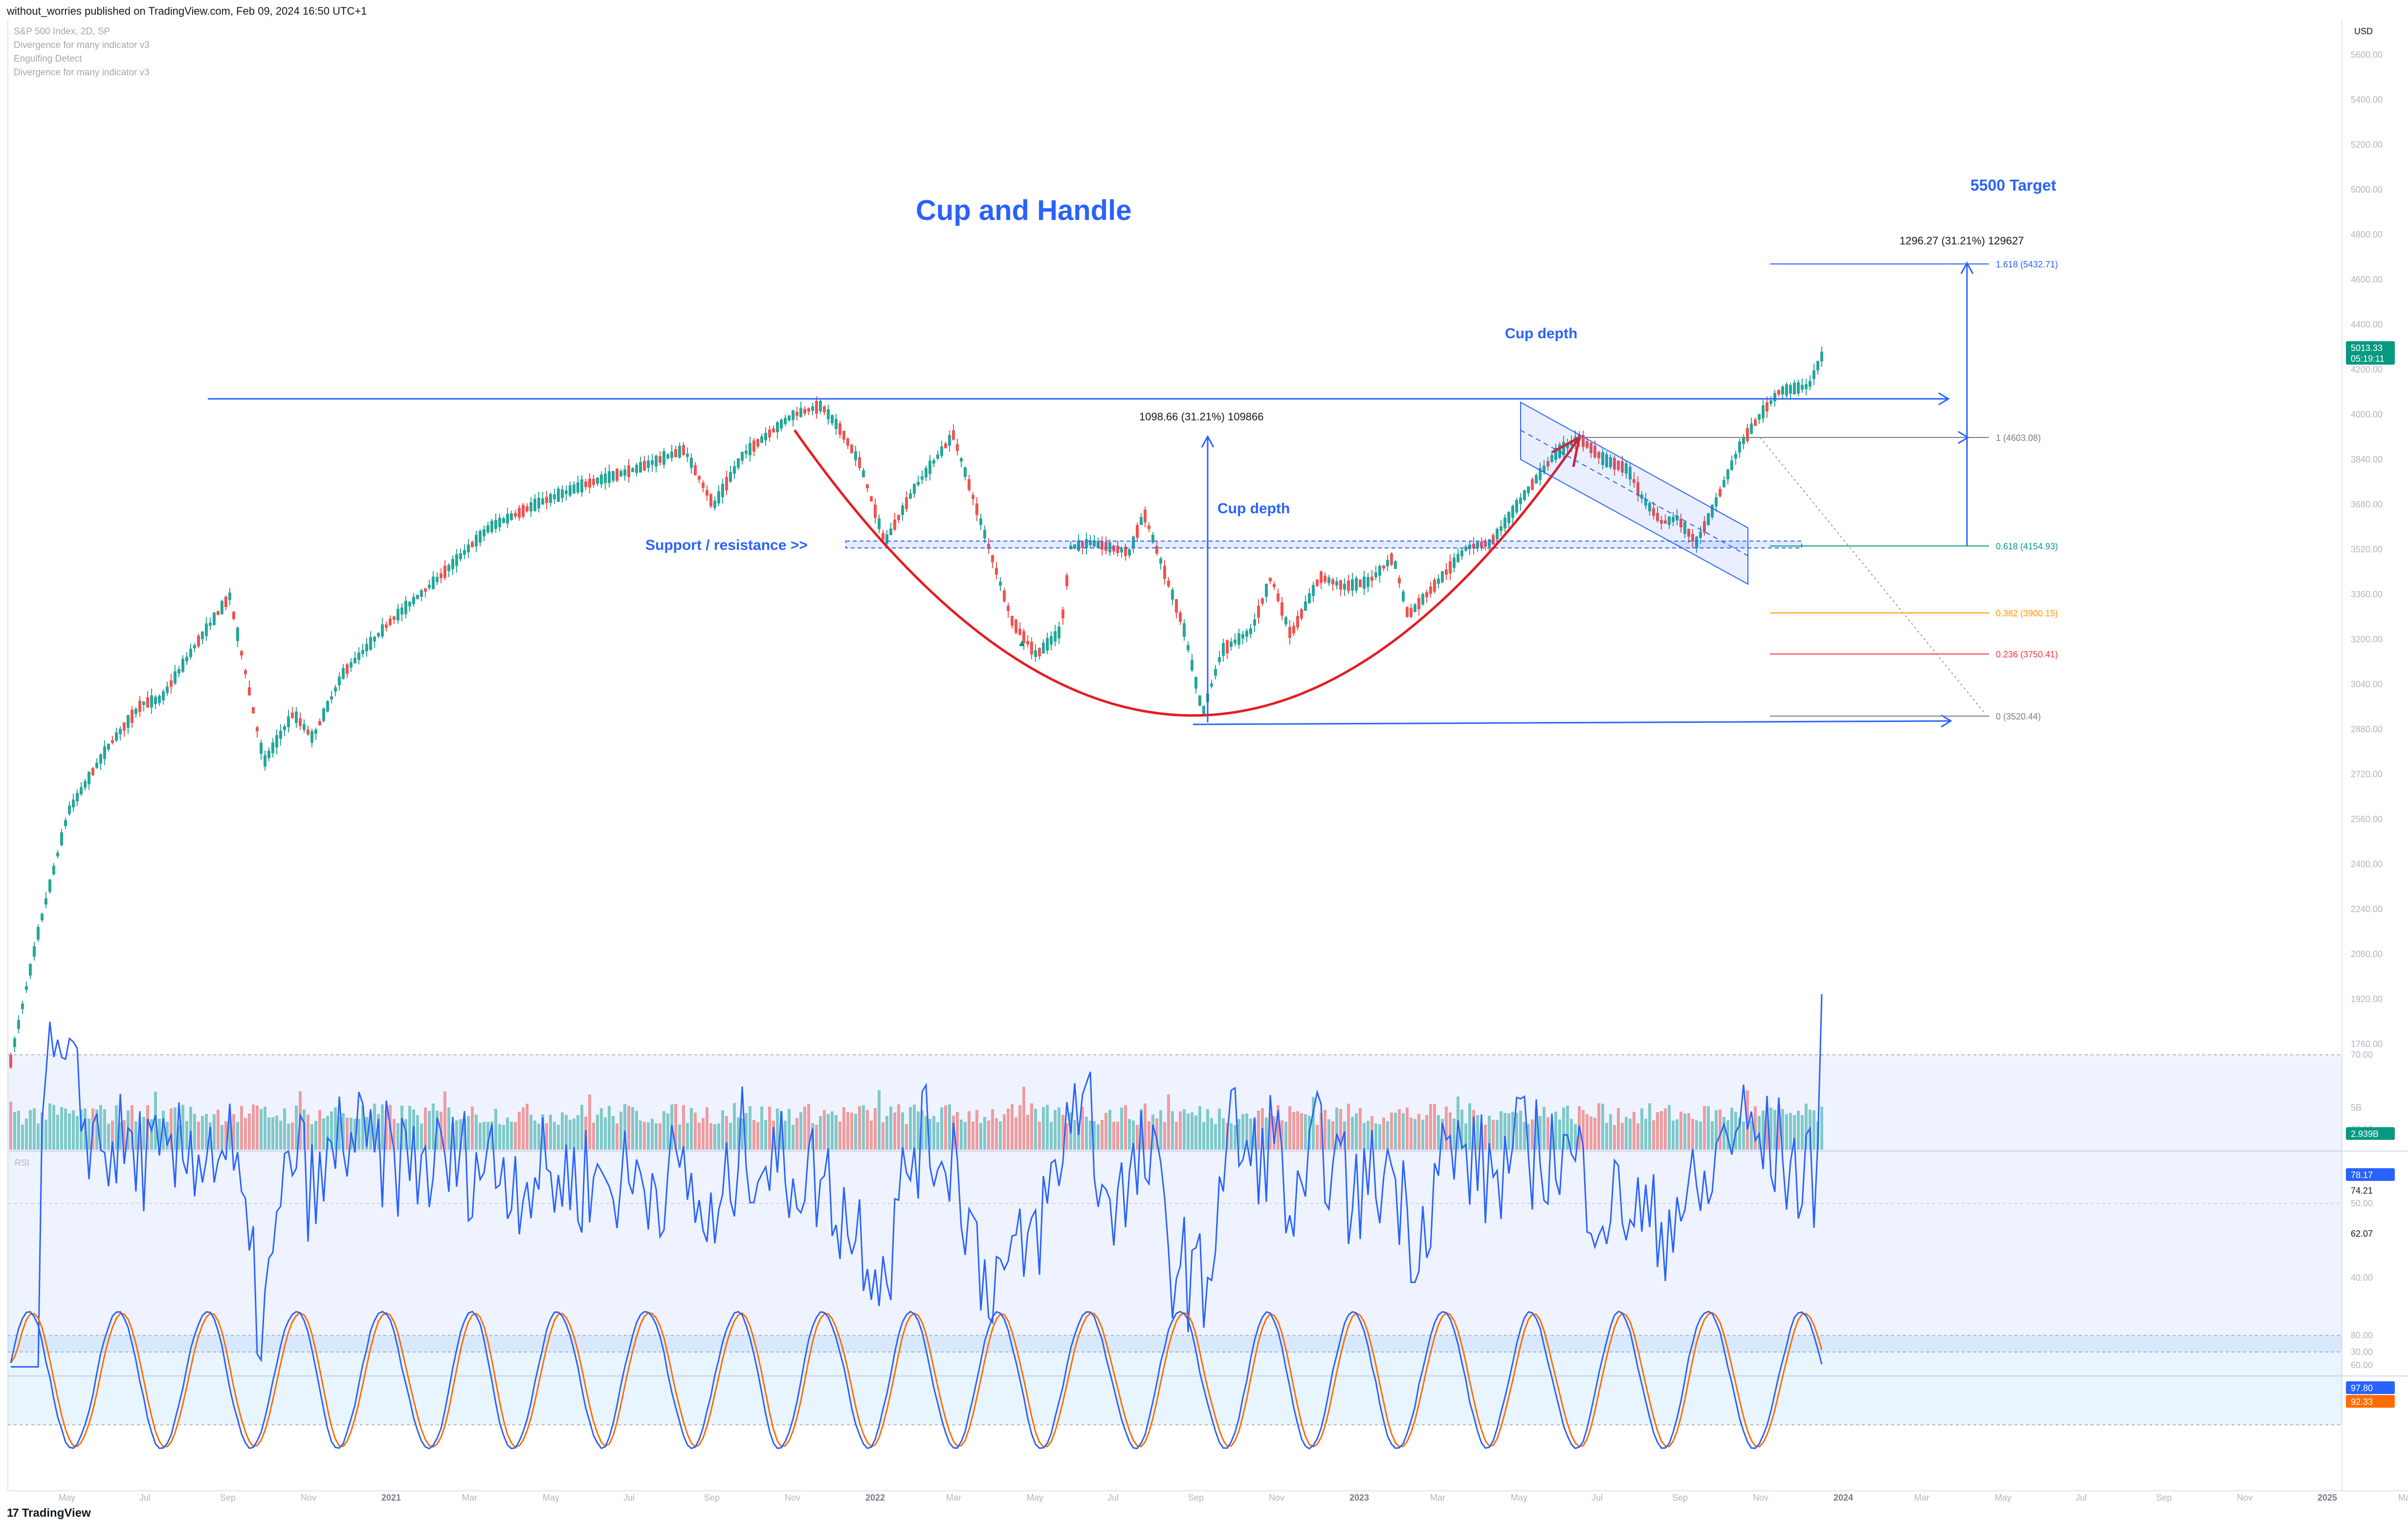 The image size is (2408, 1526). Describe the element at coordinates (1634, 493) in the screenshot. I see `handle-channel` at that location.